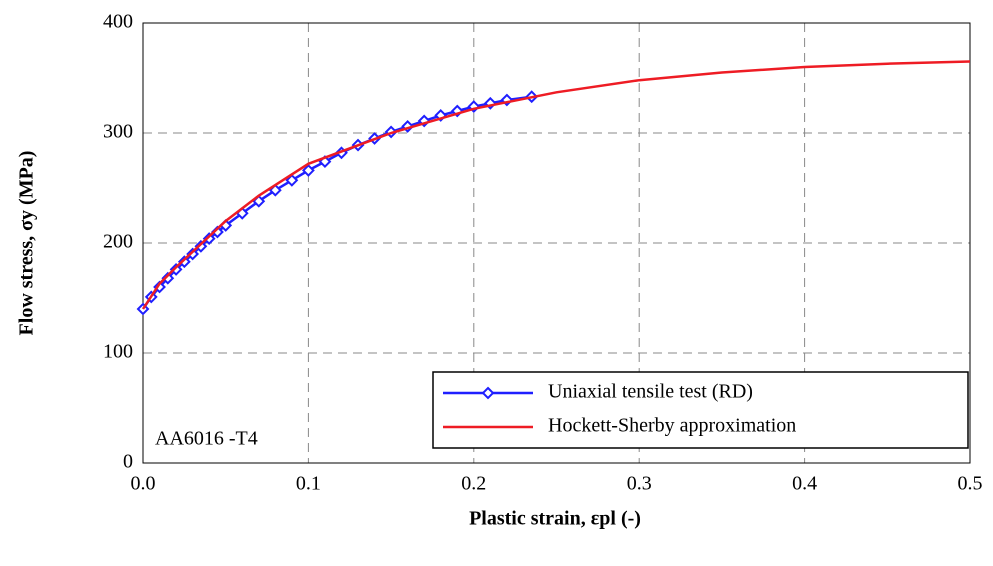 Image resolution: width=993 pixels, height=566 pixels. Describe the element at coordinates (700, 410) in the screenshot. I see `legend-box` at that location.